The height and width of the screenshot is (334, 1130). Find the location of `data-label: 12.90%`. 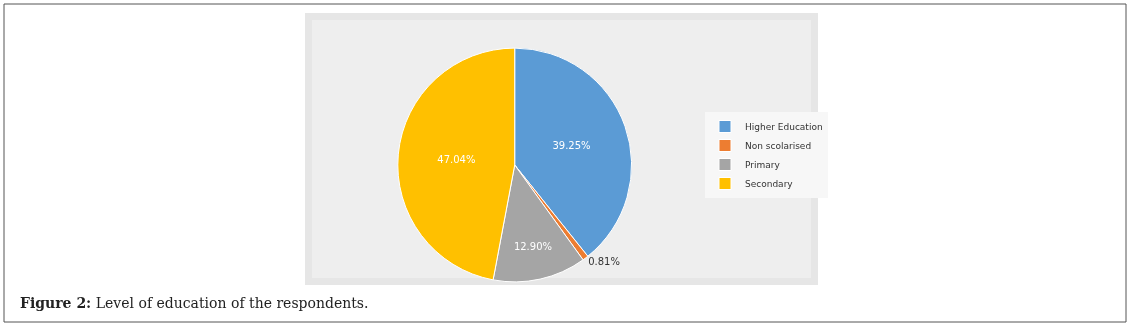

data-label: 12.90% is located at coordinates (533, 247).